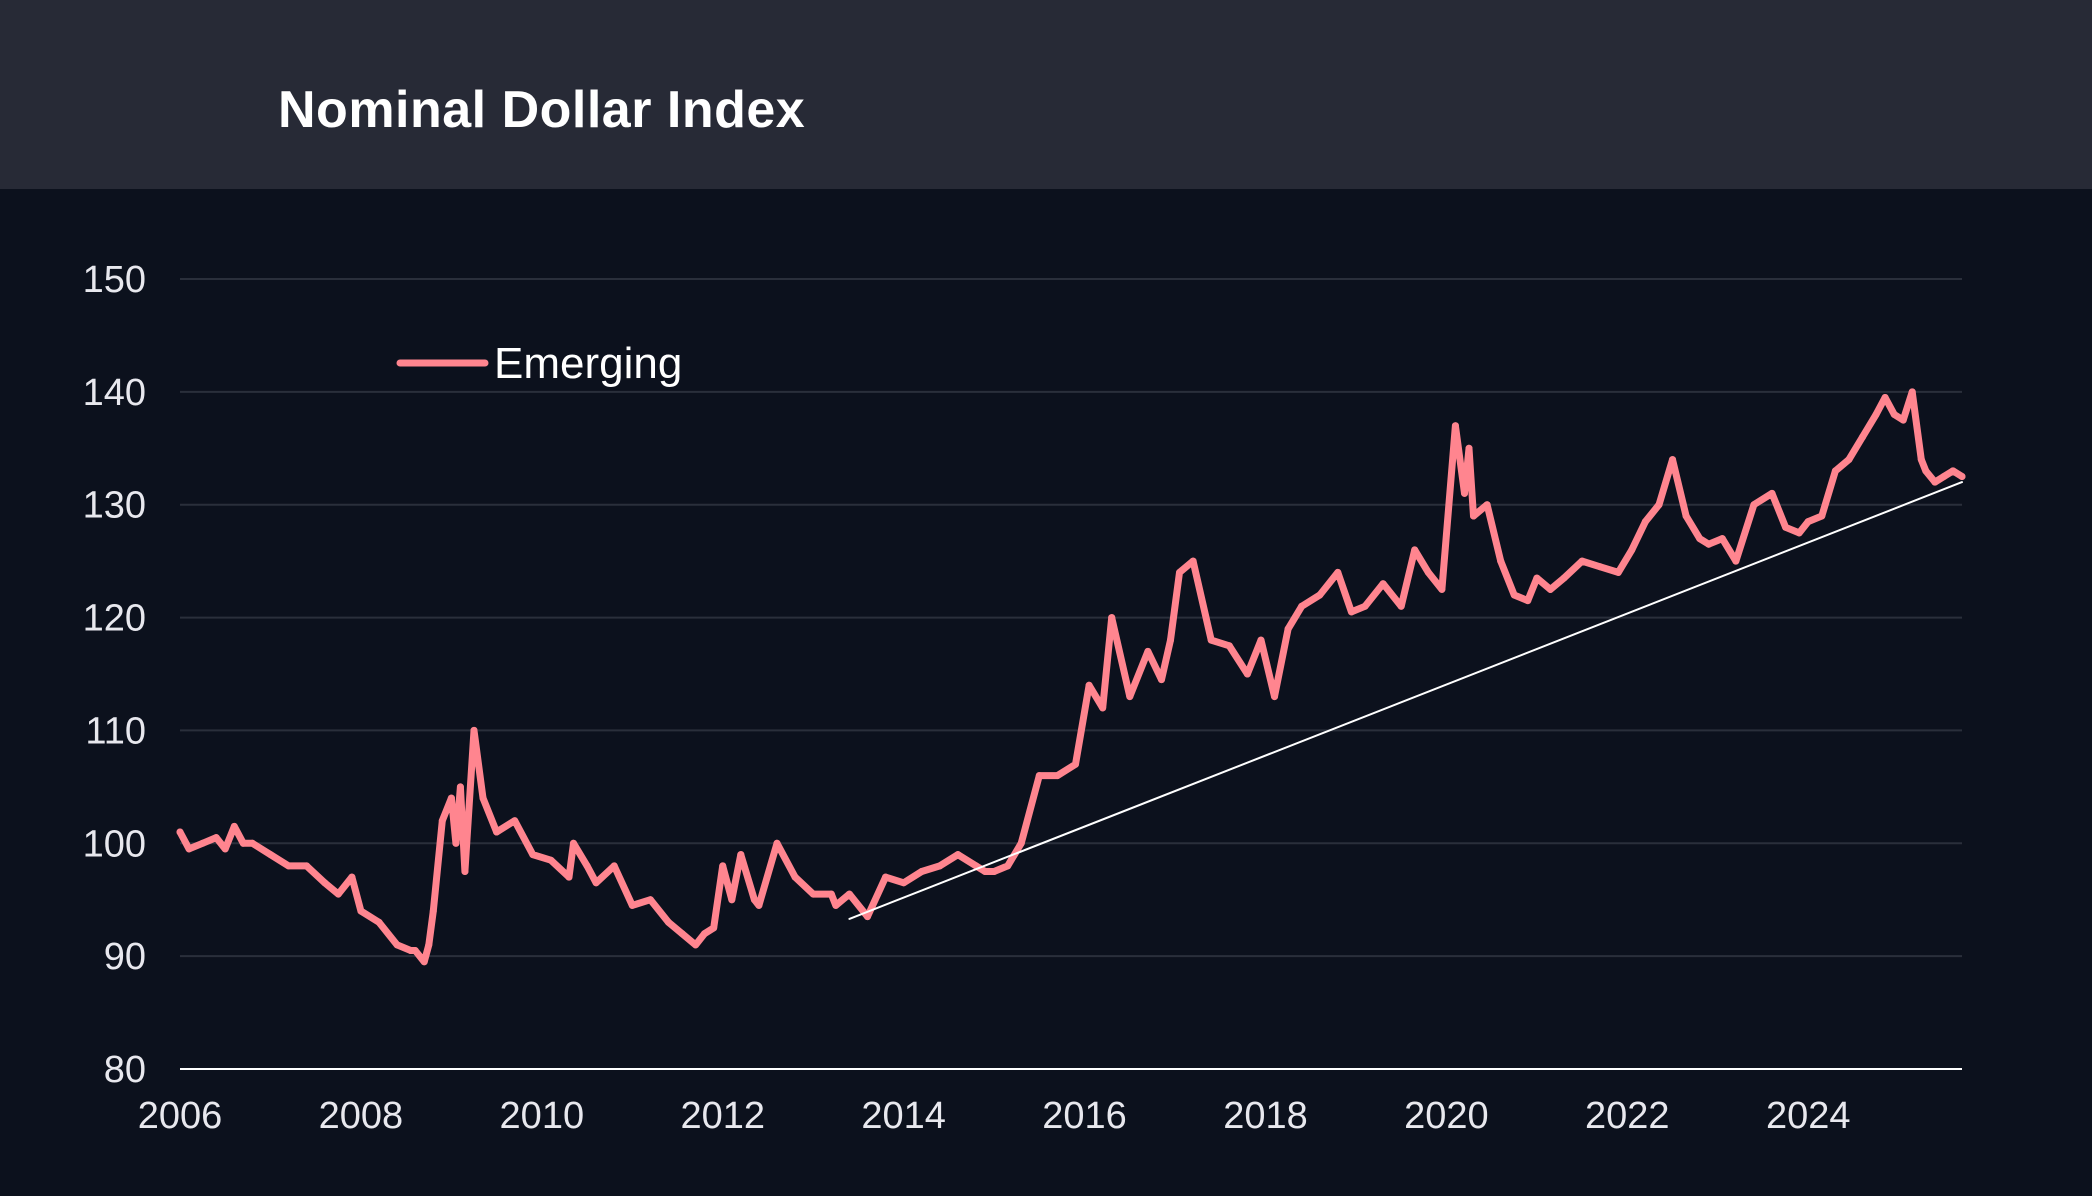 Image resolution: width=2092 pixels, height=1196 pixels. I want to click on y-tick-label-100: 100, so click(114, 844).